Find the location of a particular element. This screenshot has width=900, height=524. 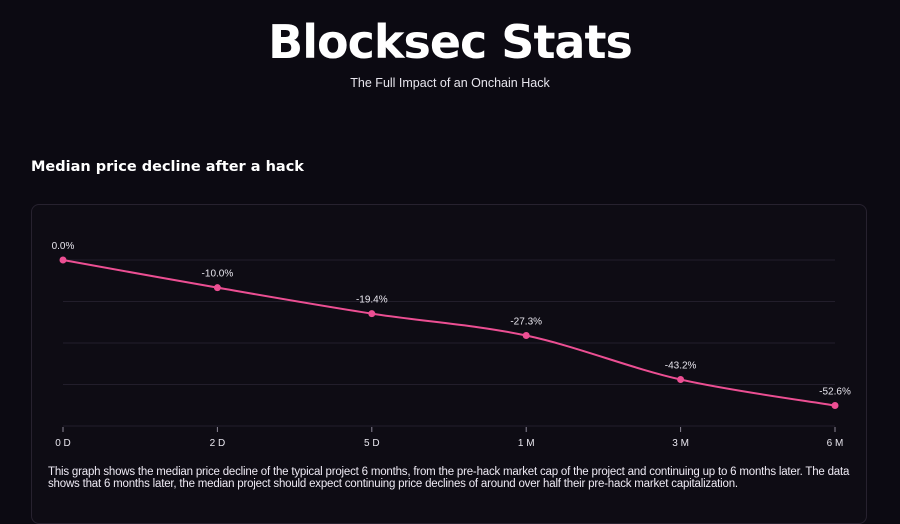

data-label: -19.4% is located at coordinates (372, 300).